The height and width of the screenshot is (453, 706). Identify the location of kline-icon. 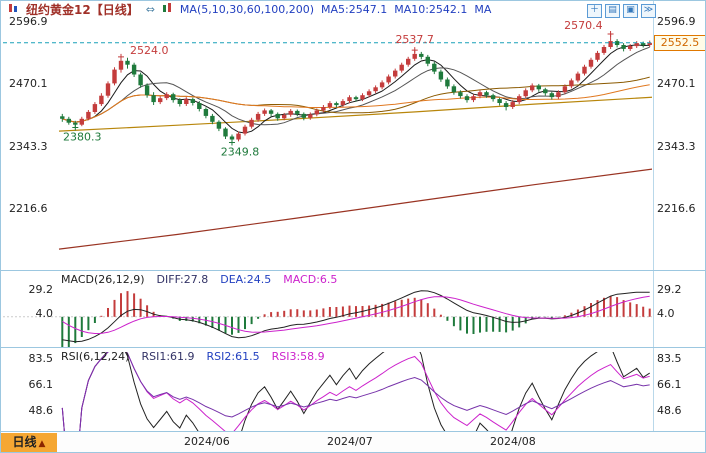
(13, 9).